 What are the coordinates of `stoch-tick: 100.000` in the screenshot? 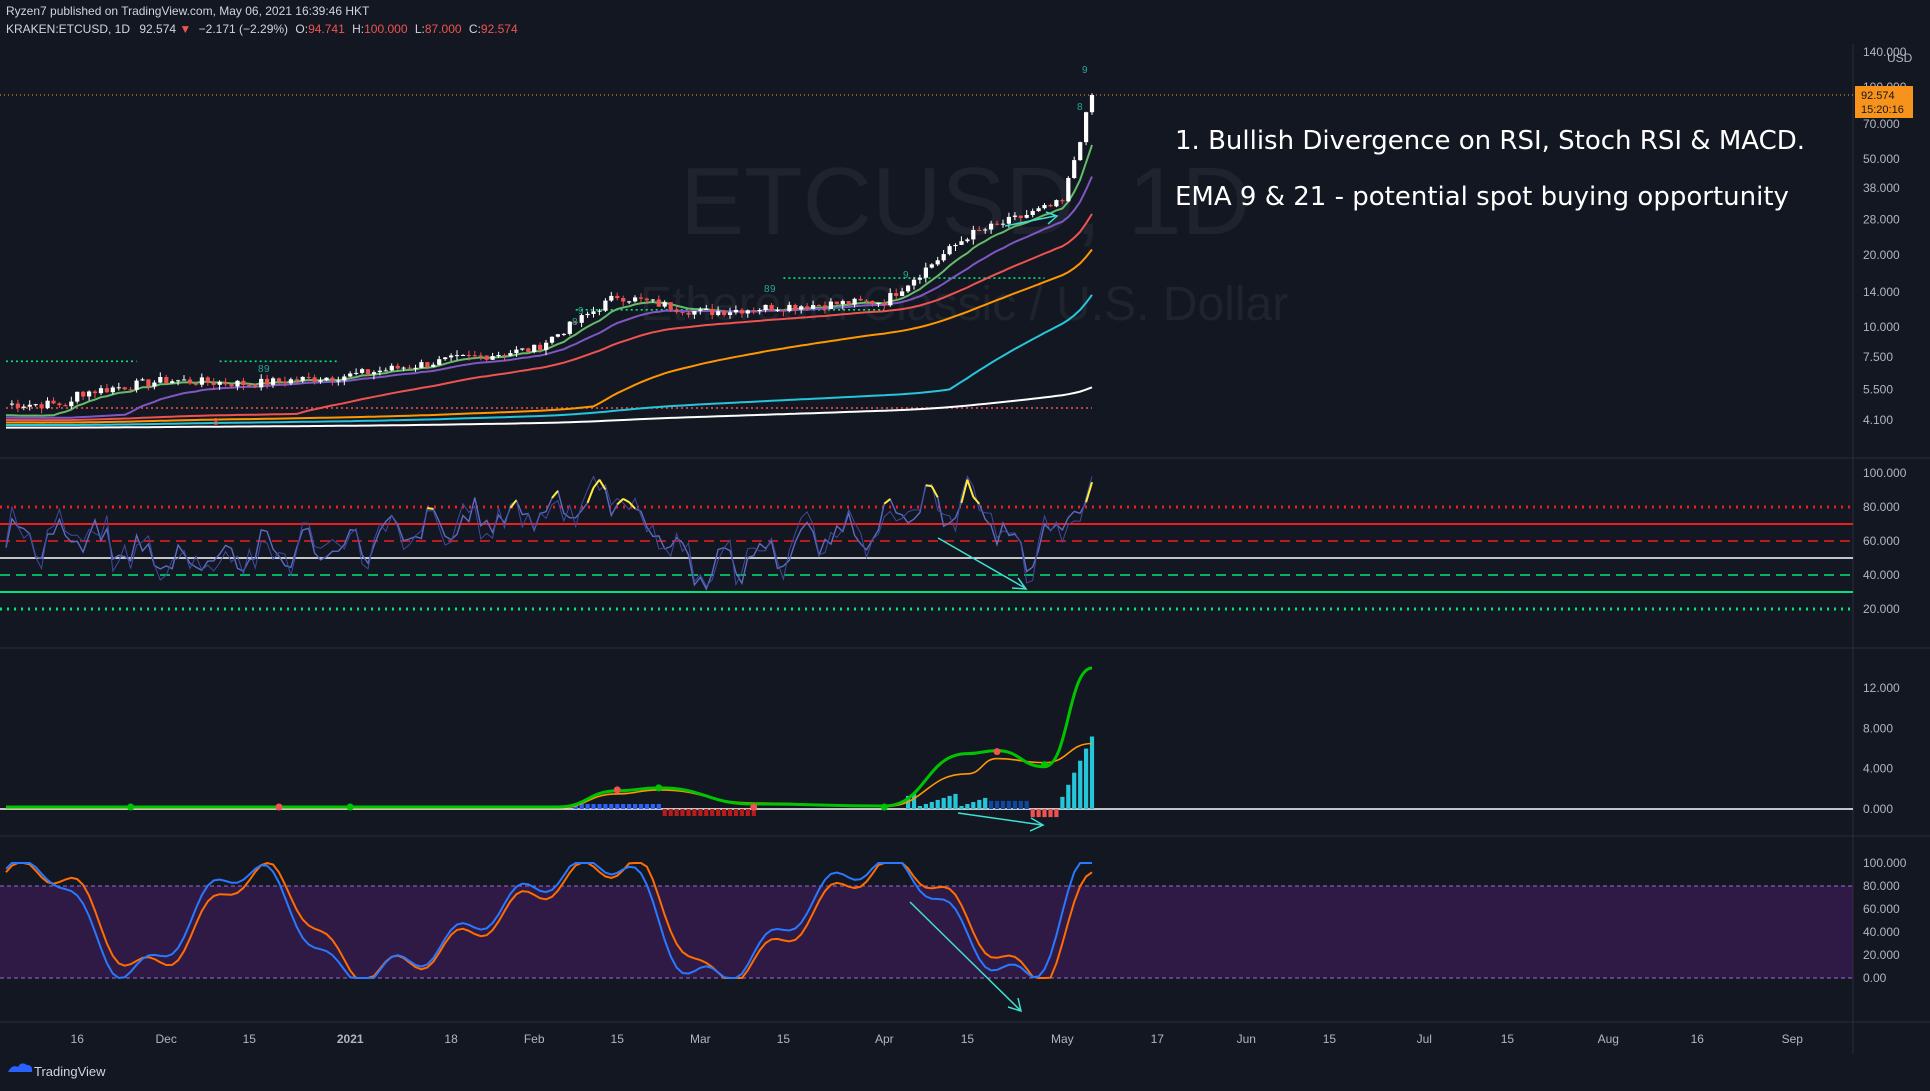 It's located at (1885, 863).